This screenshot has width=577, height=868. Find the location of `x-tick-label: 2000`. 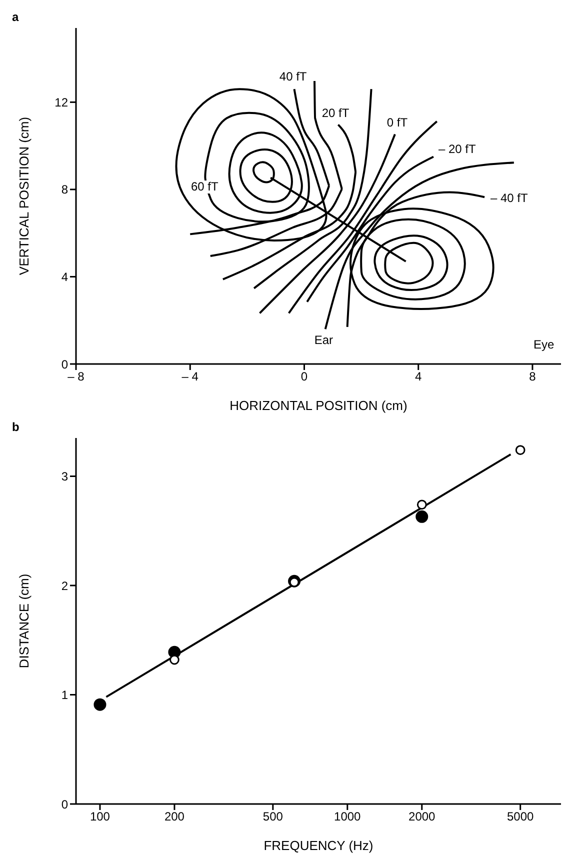

x-tick-label: 2000 is located at coordinates (422, 817).